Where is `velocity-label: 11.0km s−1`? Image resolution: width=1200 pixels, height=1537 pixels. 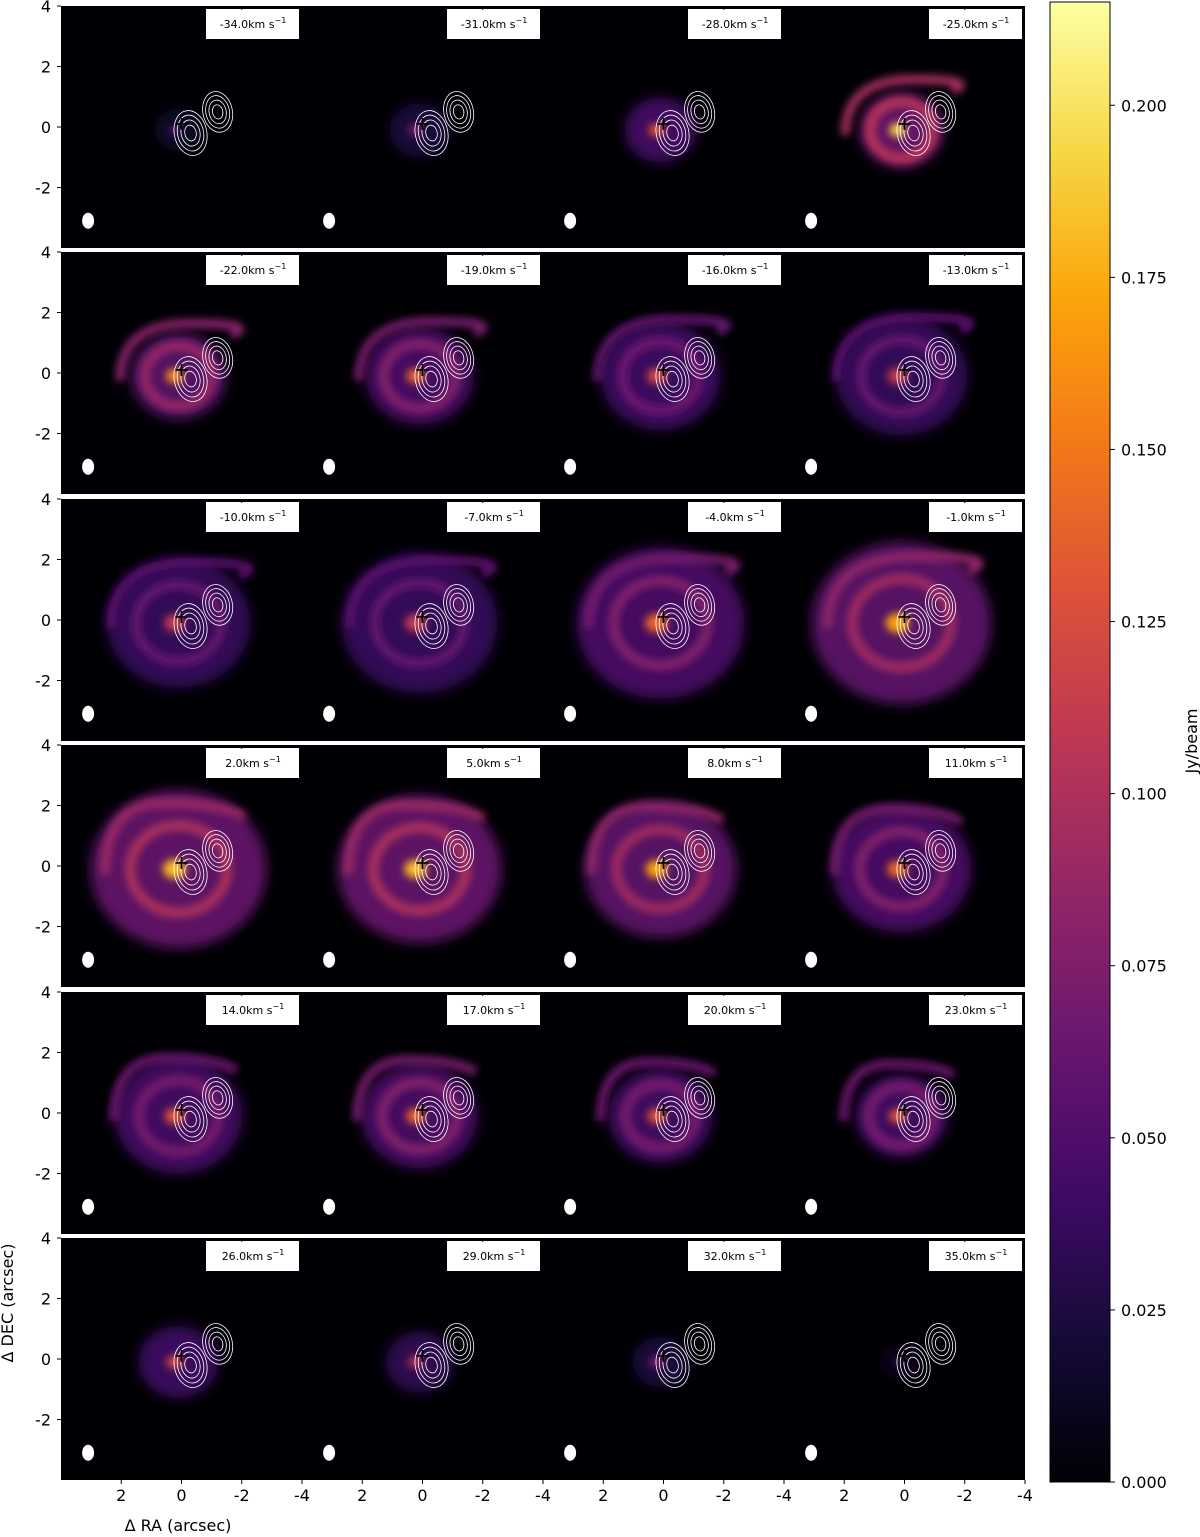
velocity-label: 11.0km s−1 is located at coordinates (975, 763).